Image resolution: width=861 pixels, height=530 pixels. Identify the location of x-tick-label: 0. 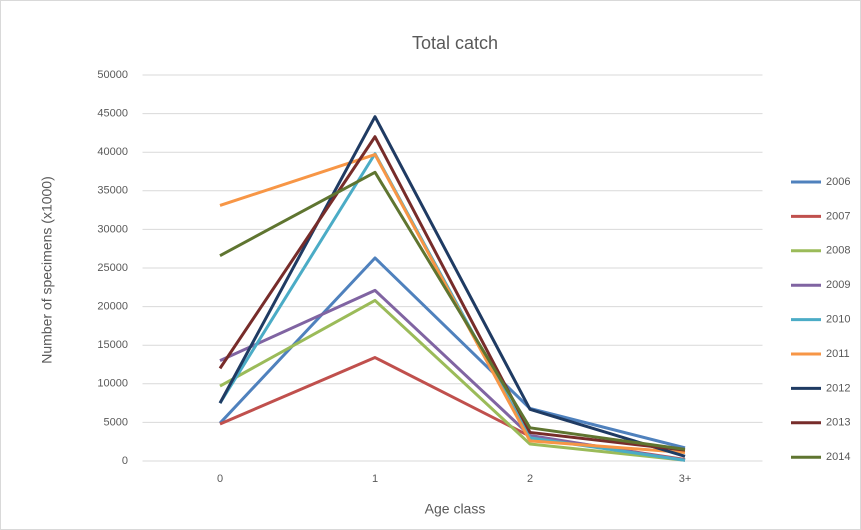
(220, 479).